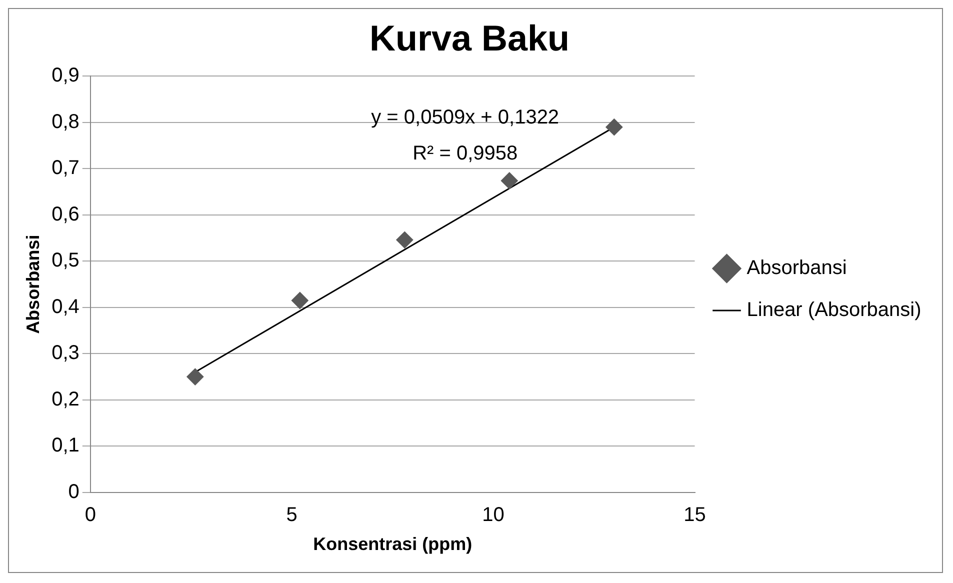 This screenshot has height=583, width=953. What do you see at coordinates (469, 38) in the screenshot?
I see `chart-title: Kurva Baku` at bounding box center [469, 38].